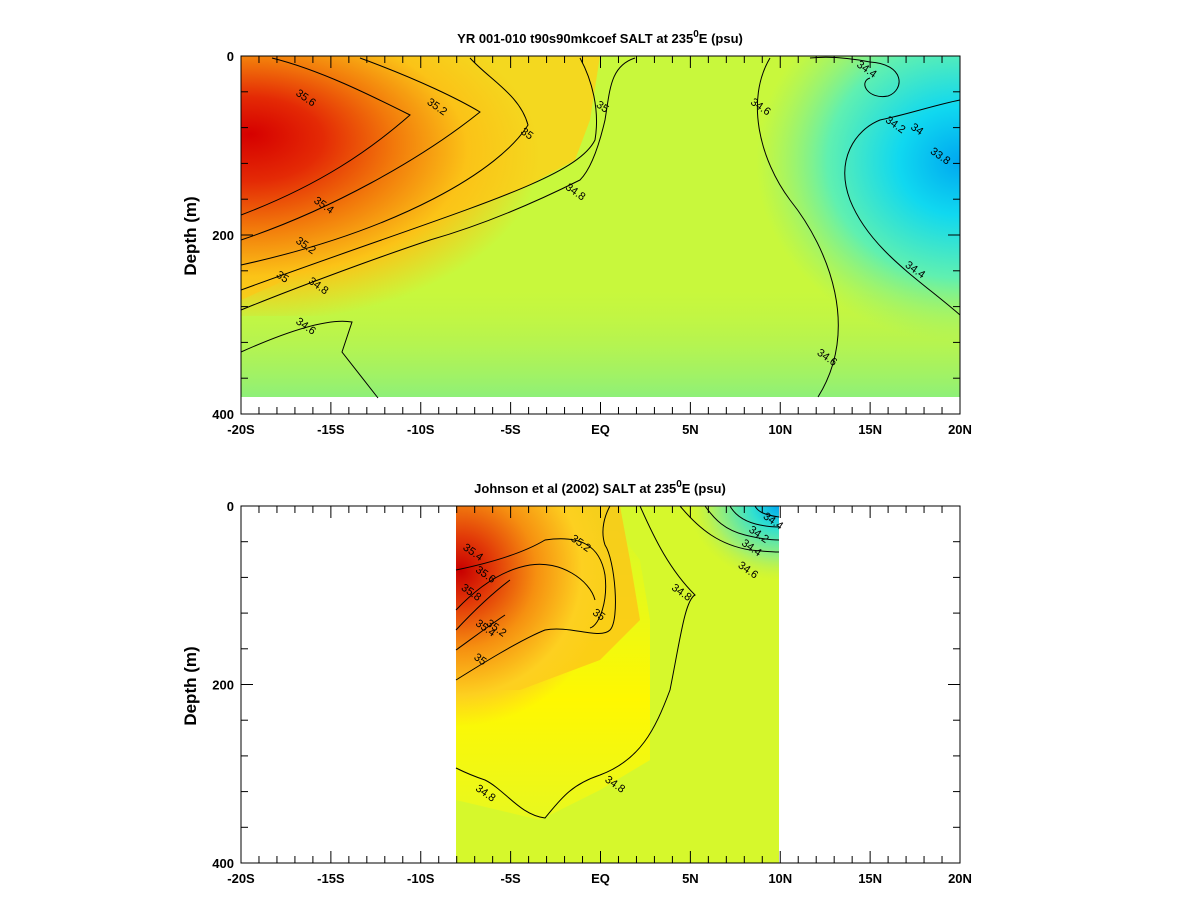  I want to click on panel-1-ylabel: Depth (m), so click(190, 235).